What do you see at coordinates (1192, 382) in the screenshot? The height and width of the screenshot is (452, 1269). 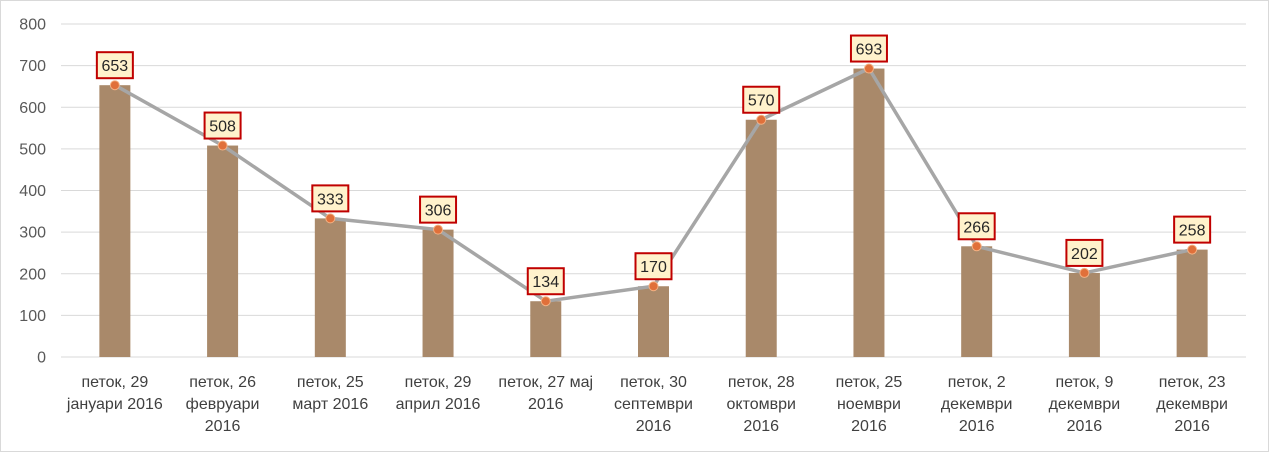 I see `x-category-line: петок, 23` at bounding box center [1192, 382].